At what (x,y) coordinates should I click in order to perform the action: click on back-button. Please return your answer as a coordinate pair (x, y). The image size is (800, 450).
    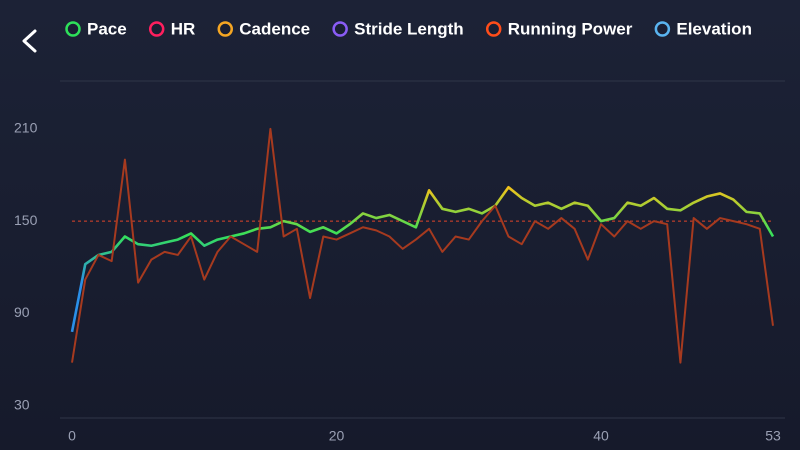
    Looking at the image, I should click on (29, 41).